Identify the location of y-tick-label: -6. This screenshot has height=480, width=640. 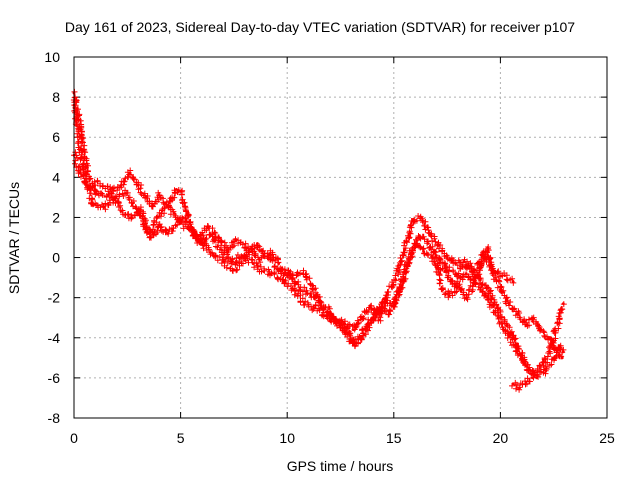
(54, 378).